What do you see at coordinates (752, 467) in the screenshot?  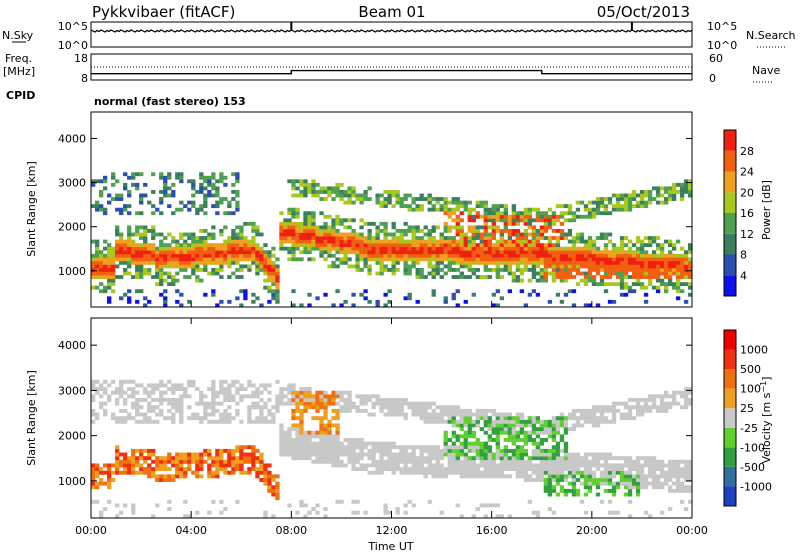 I see `colorbar-tick-label: -500` at bounding box center [752, 467].